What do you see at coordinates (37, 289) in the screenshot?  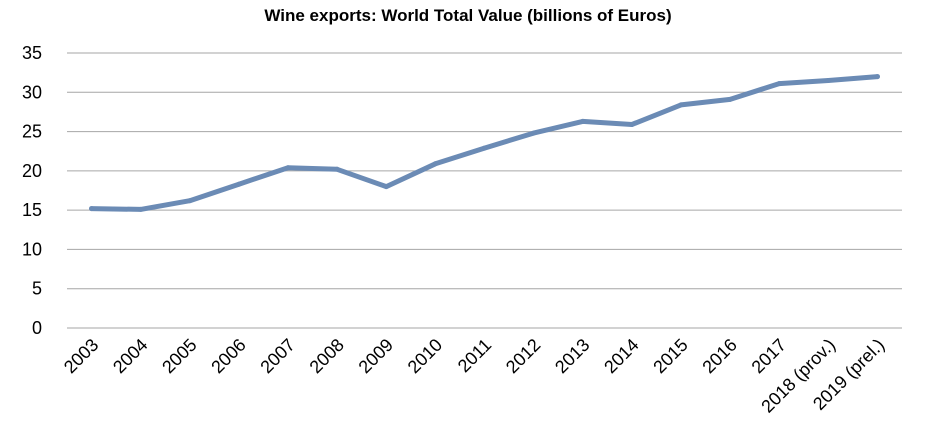 I see `y-tick-label: 5` at bounding box center [37, 289].